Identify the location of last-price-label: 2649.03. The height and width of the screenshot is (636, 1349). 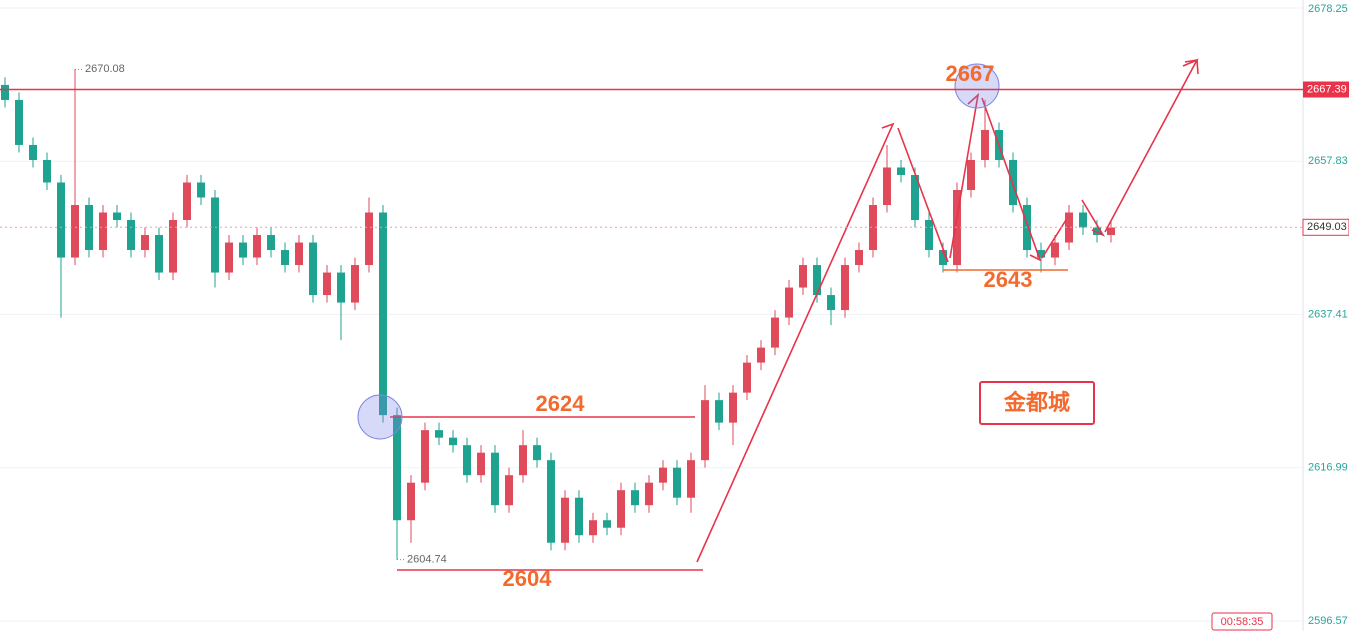
(1327, 227).